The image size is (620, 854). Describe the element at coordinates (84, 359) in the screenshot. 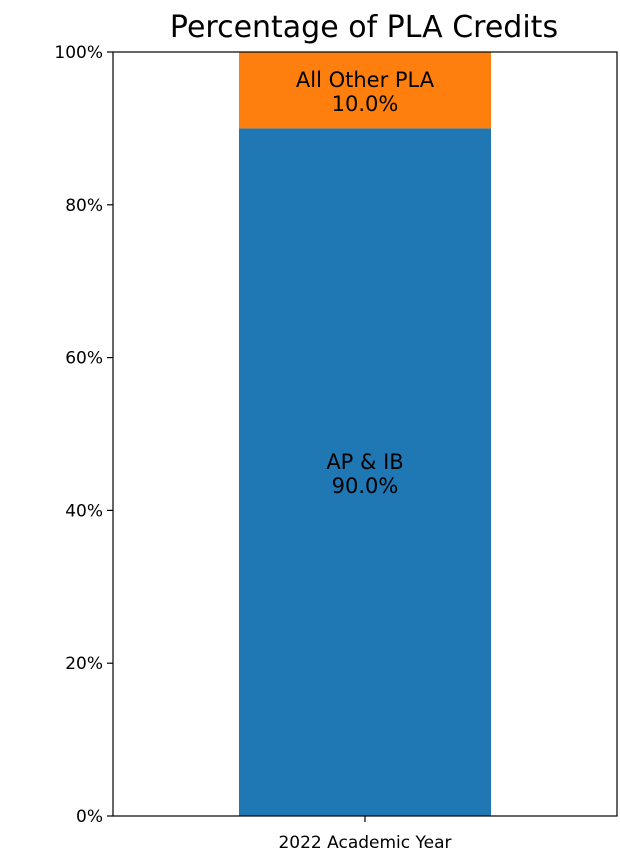

I see `y-tick-label: 60%` at that location.